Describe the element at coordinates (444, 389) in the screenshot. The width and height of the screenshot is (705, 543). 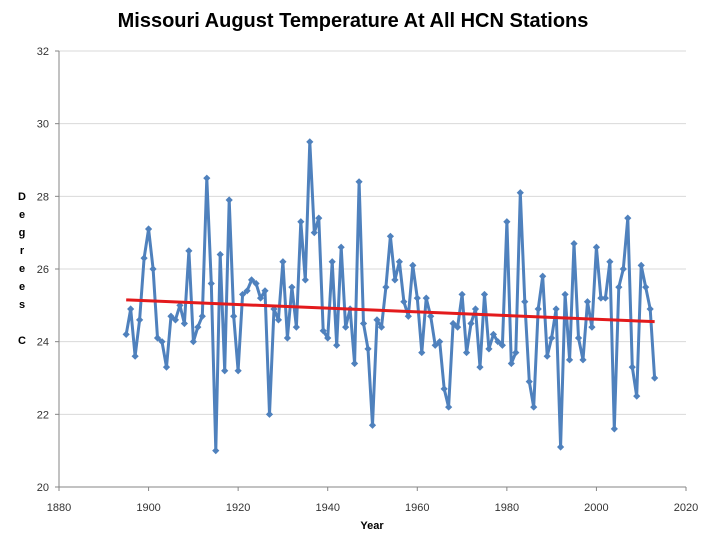
I see `data-point-1966` at that location.